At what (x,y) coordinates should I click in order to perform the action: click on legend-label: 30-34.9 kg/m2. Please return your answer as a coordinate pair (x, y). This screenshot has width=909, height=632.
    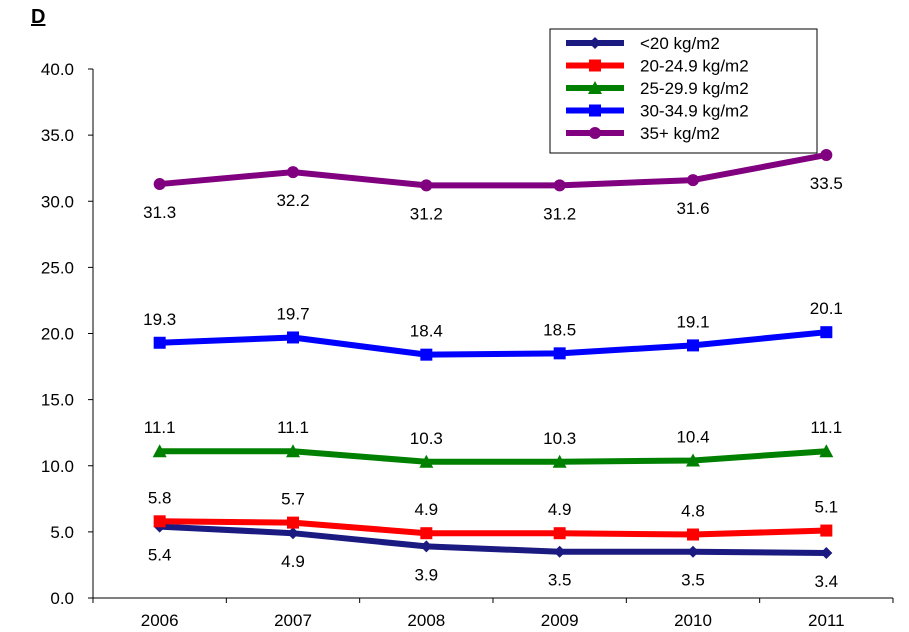
    Looking at the image, I should click on (694, 111).